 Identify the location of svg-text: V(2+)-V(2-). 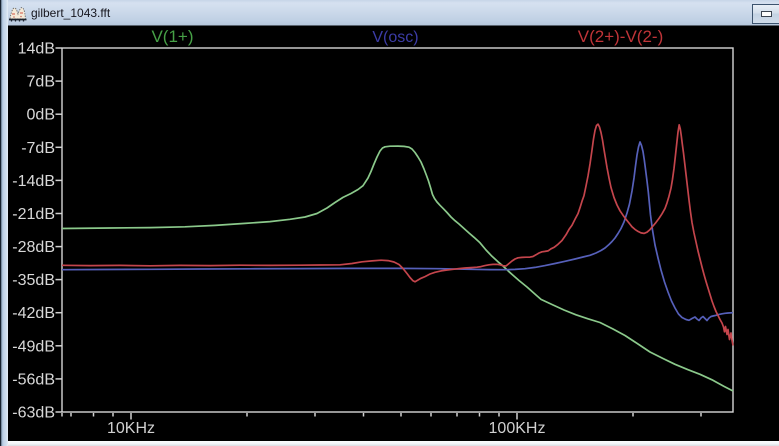
(620, 36).